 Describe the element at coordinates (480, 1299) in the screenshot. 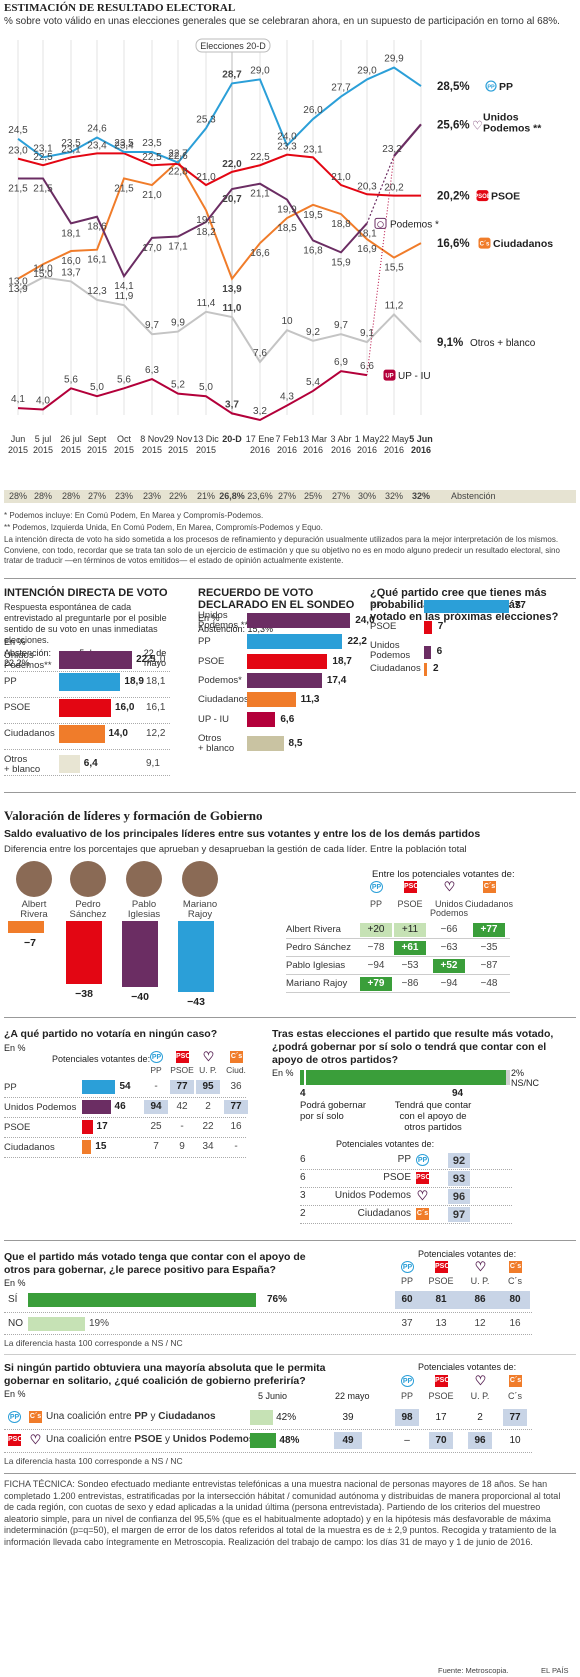

I see `table-cell: 86` at that location.